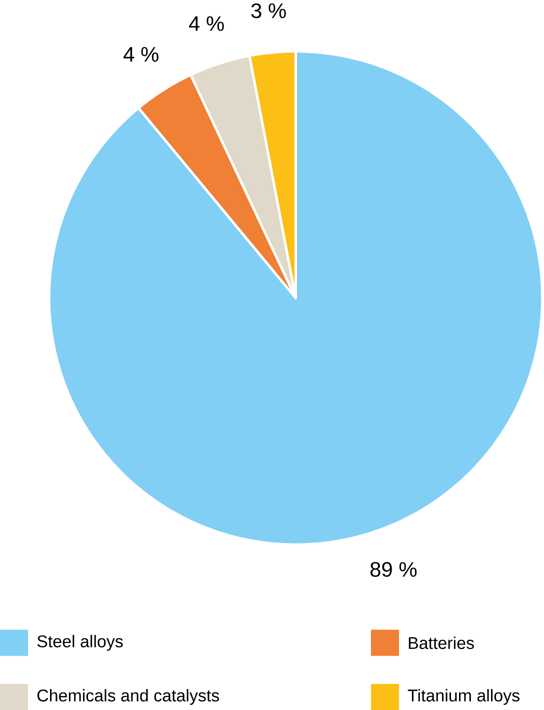 Image resolution: width=544 pixels, height=710 pixels. I want to click on legend-label: Steel alloys, so click(80, 642).